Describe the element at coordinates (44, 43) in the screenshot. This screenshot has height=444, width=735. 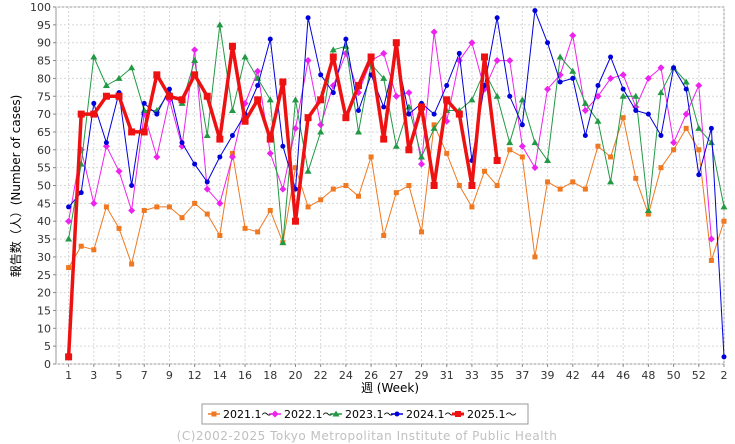
I see `y-tick-label: 90` at that location.